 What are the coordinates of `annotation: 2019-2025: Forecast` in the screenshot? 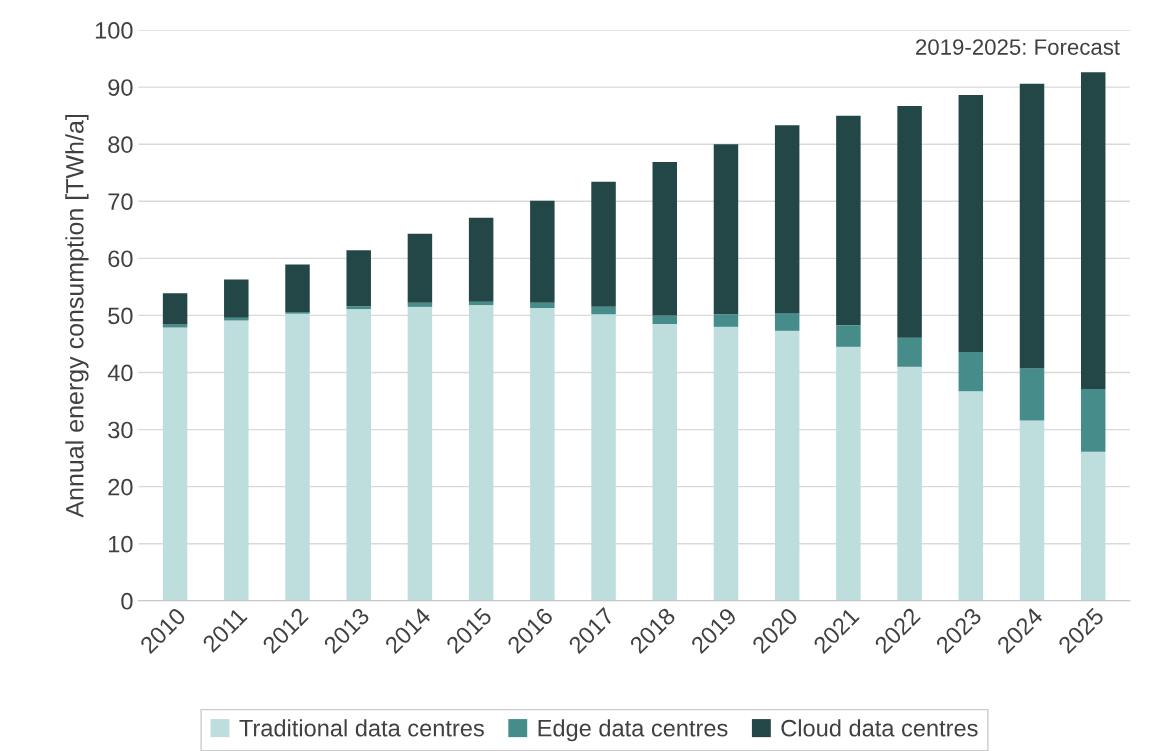 It's located at (1018, 47).